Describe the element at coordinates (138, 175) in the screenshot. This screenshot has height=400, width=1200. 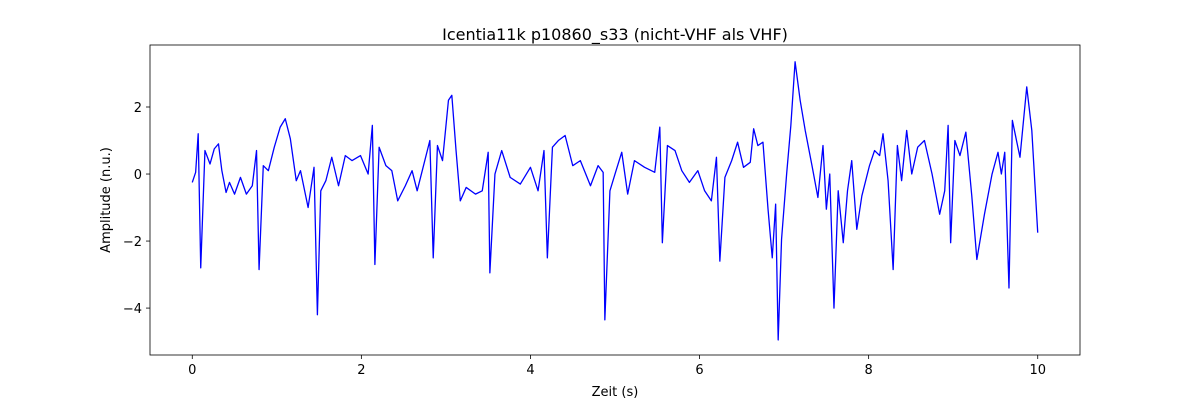
I see `y-tick-label: 0` at that location.